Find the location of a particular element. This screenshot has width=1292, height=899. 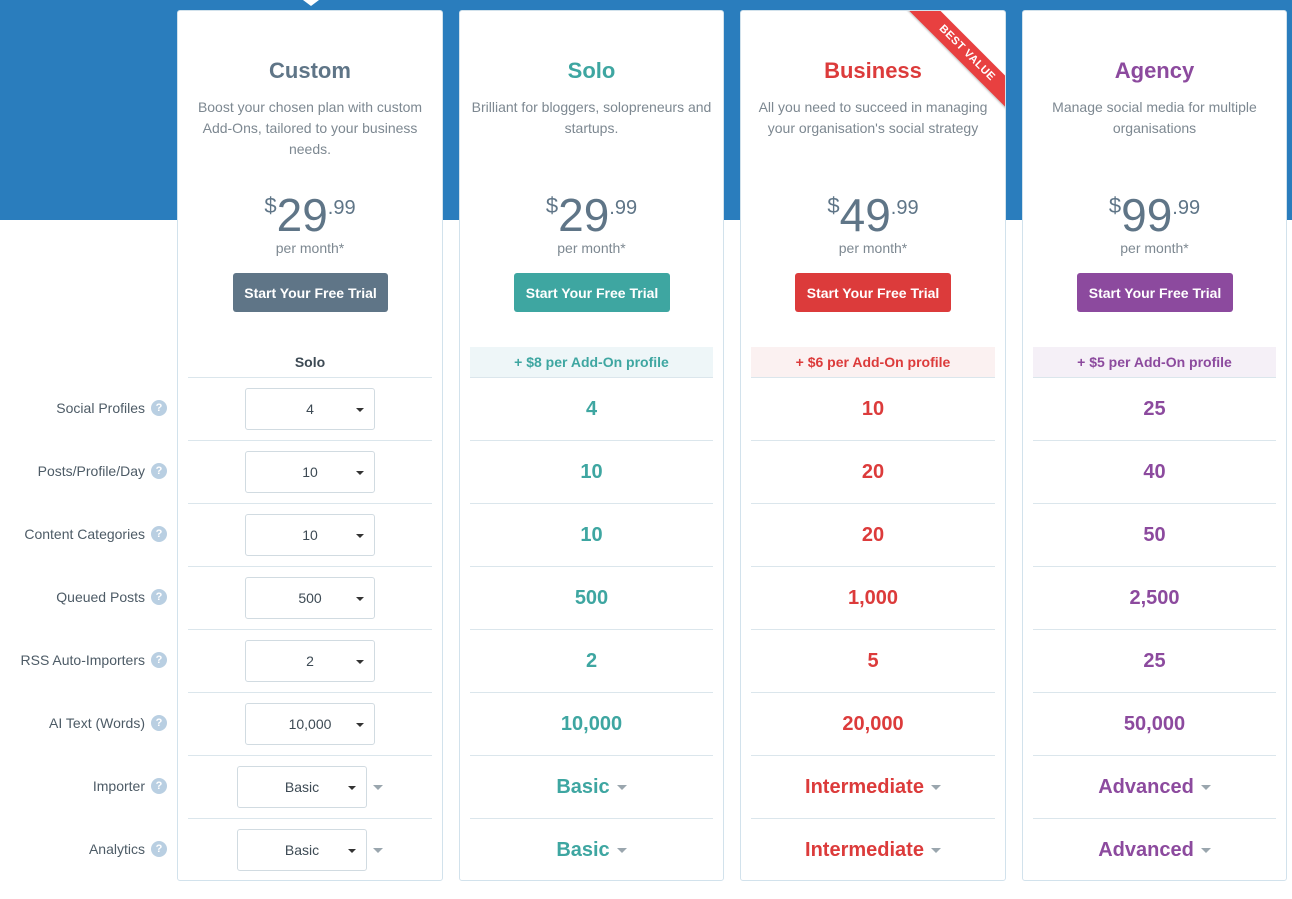

addon-price-label: + $8 per Add-On profile is located at coordinates (591, 362).